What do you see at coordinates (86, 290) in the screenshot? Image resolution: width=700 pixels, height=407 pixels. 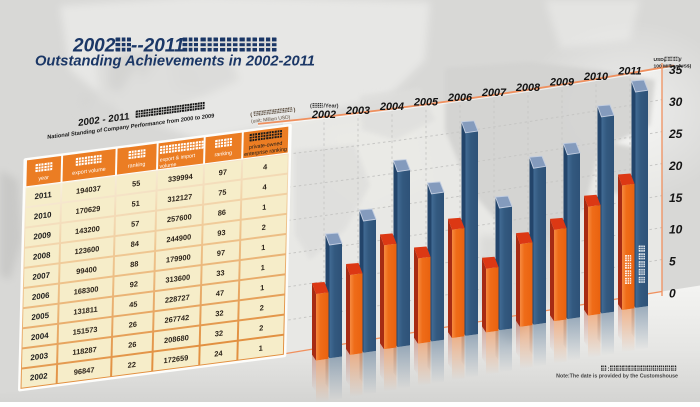 I see `svg-text: 168300` at bounding box center [86, 290].